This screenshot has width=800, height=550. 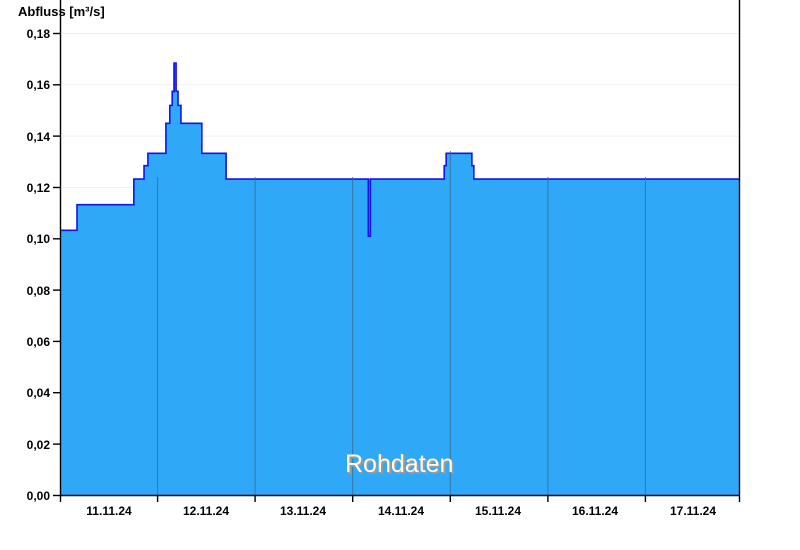 I want to click on xtick-label-12-11-24: 12.11.24, so click(x=206, y=511).